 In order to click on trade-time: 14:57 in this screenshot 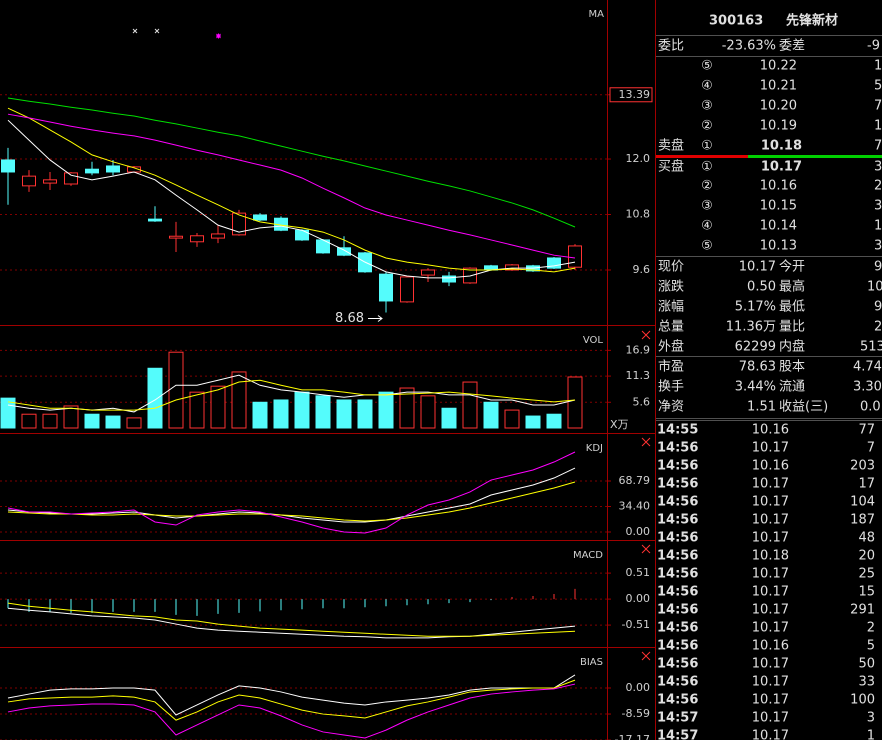, I will do `click(677, 734)`.